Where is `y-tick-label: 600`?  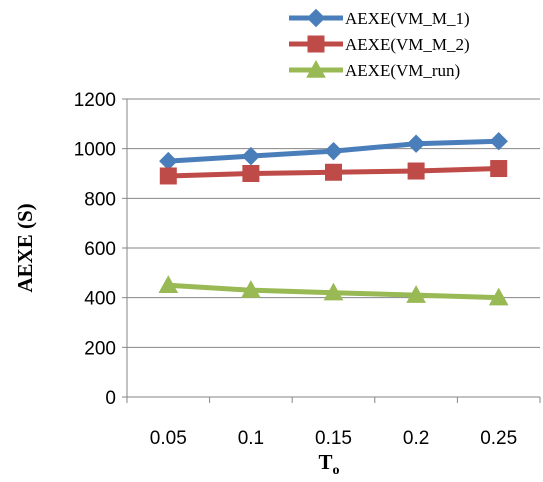
y-tick-label: 600 is located at coordinates (100, 249).